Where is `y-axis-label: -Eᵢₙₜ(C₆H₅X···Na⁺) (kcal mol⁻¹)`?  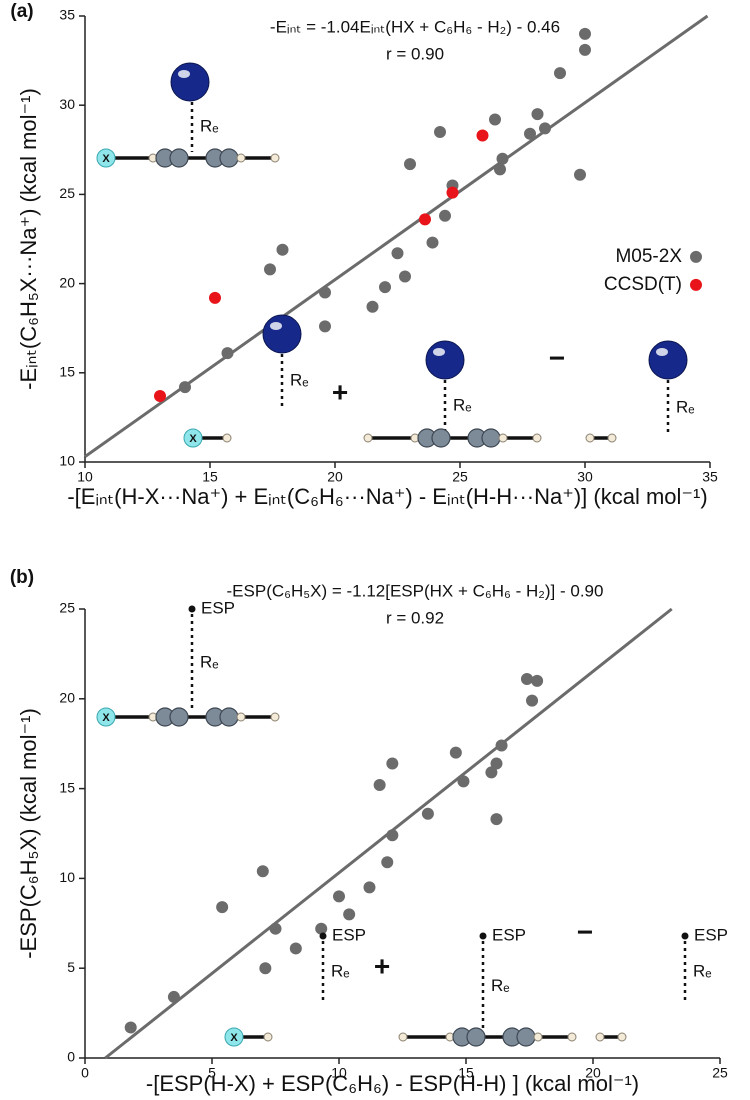
y-axis-label: -Eᵢₙₜ(C₆H₅X···Na⁺) (kcal mol⁻¹) is located at coordinates (28, 239).